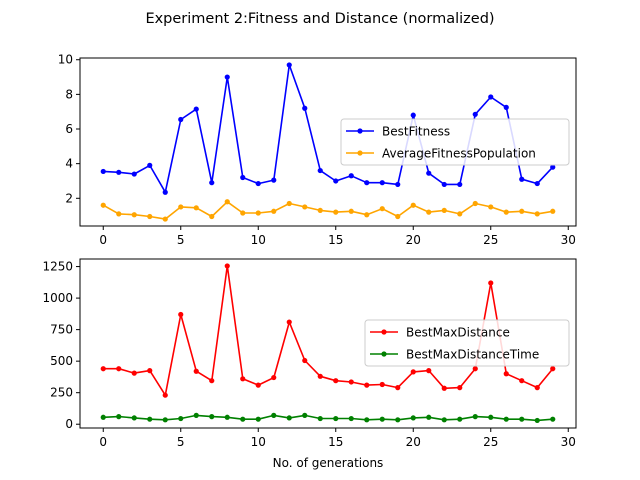 Image resolution: width=640 pixels, height=480 pixels. I want to click on plot-fitness-legend: BestFitness AverageFitnessPopulation, so click(455, 142).